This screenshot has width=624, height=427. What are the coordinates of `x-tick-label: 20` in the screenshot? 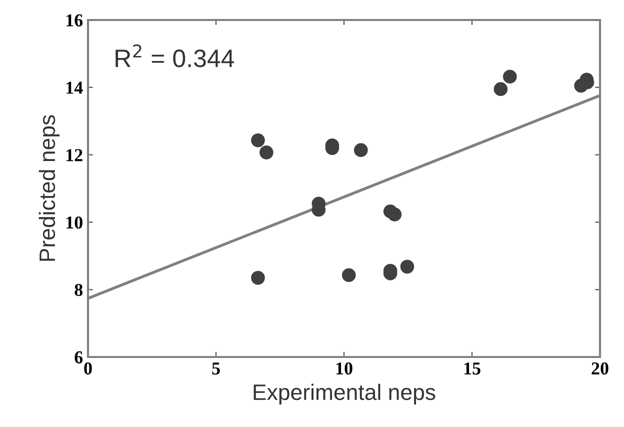 It's located at (600, 368).